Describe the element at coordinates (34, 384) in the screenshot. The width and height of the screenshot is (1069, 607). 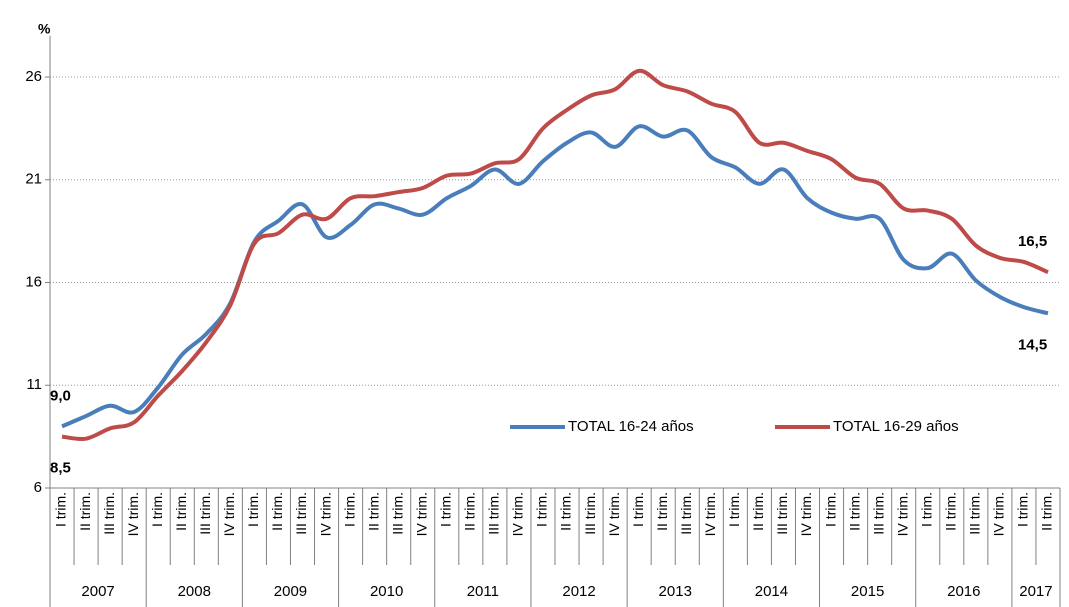
I see `y-tick-label: 11` at that location.